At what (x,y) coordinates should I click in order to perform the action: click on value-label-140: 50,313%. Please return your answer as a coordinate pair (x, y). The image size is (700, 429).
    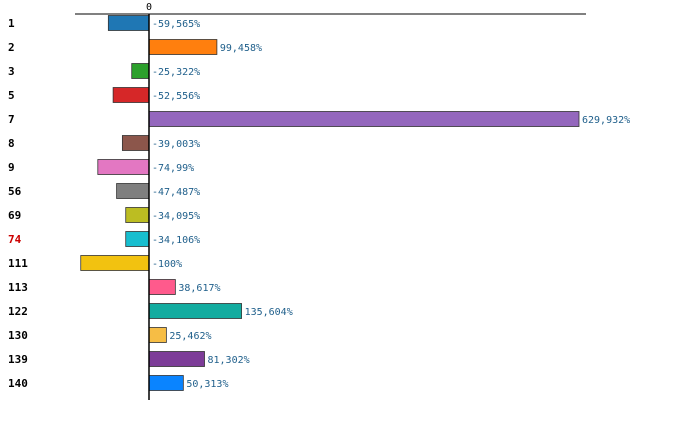
    Looking at the image, I should click on (207, 384).